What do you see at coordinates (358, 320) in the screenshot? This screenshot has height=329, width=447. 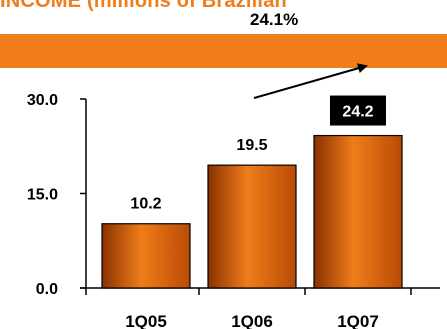 I see `x-tick-label: 1Q07` at bounding box center [358, 320].